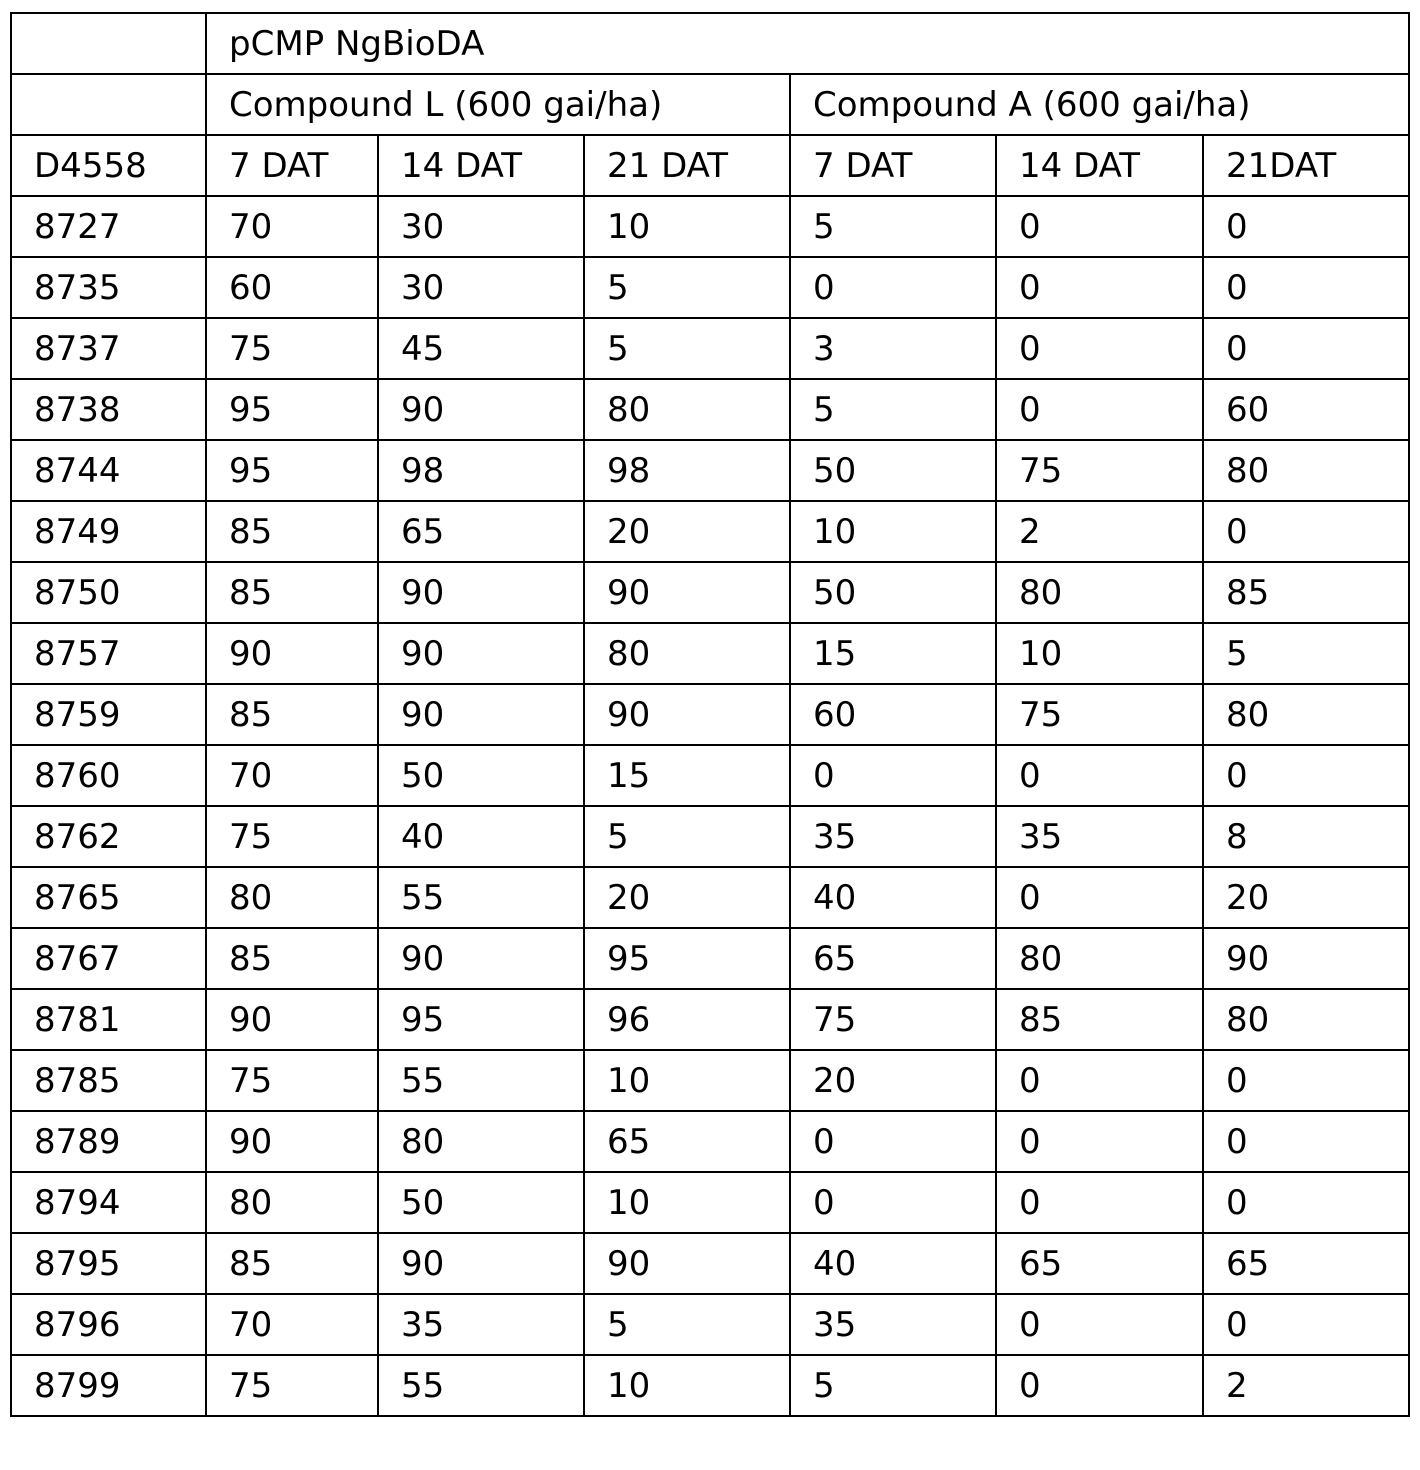 The height and width of the screenshot is (1470, 1420). I want to click on value-cell: 20, so click(687, 897).